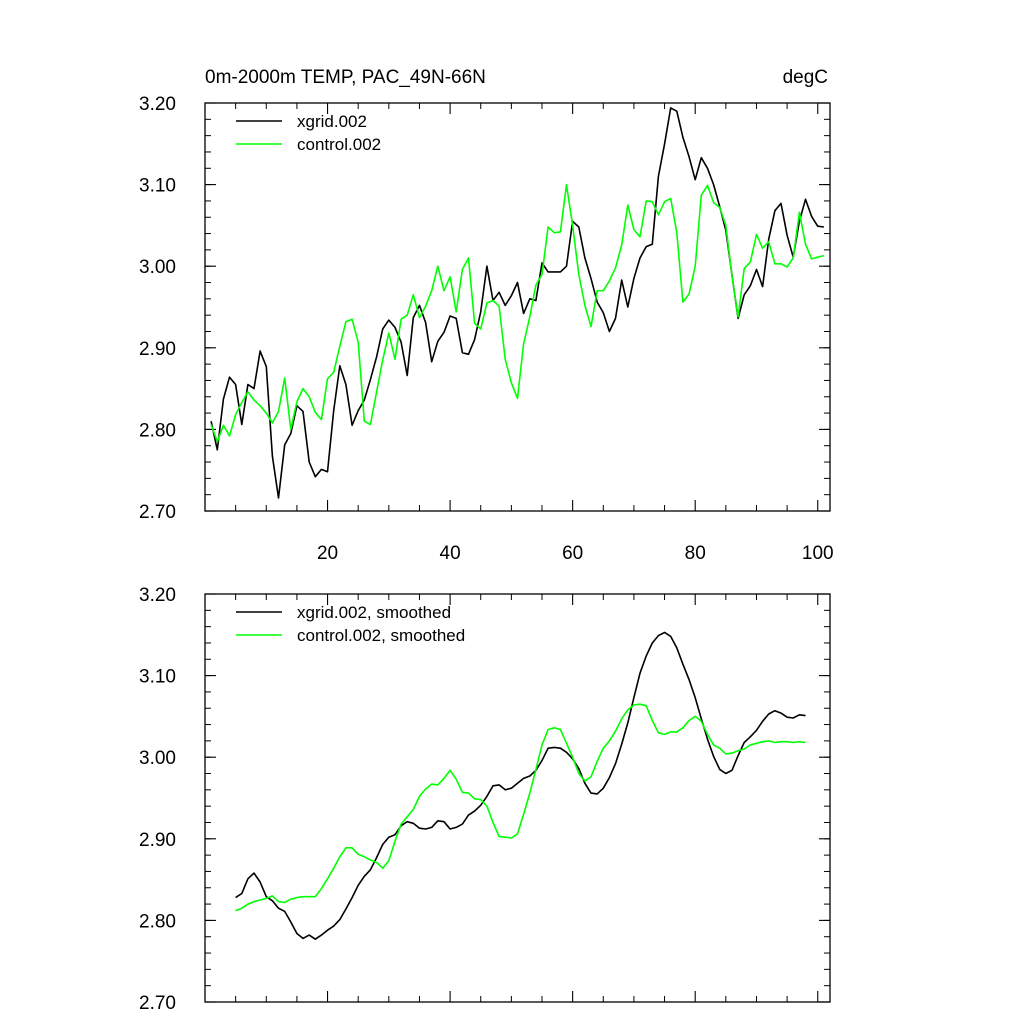 The image size is (1024, 1029). What do you see at coordinates (339, 144) in the screenshot?
I see `legend-label-control: control.002` at bounding box center [339, 144].